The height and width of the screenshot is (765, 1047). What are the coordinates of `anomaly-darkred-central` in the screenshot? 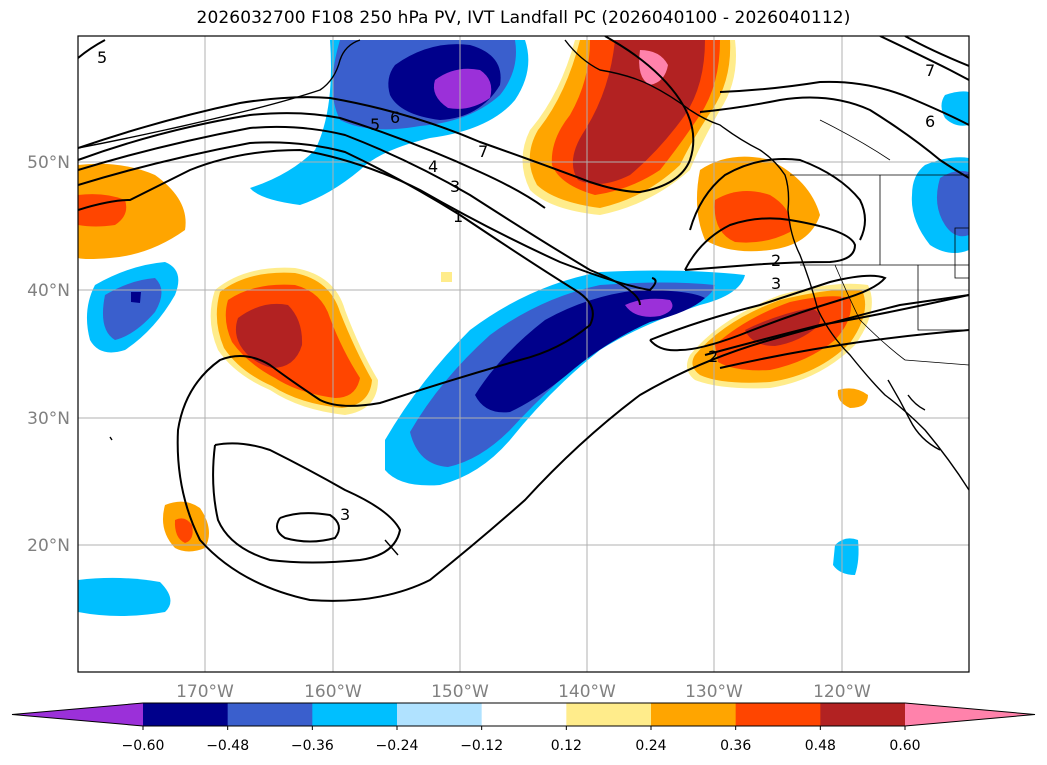 It's located at (269, 335).